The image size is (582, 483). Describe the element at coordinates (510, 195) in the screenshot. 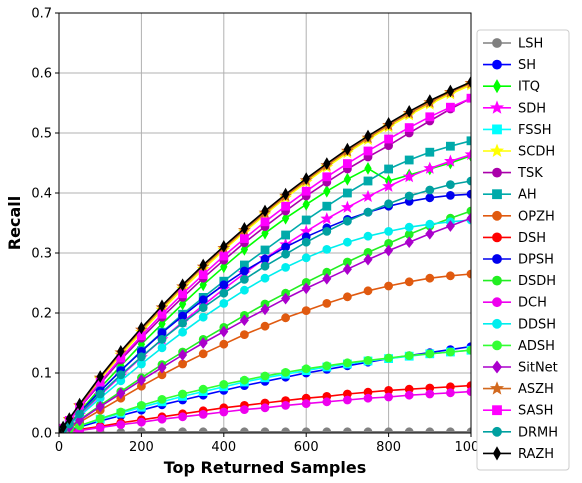

I see `legend-entry-ah: AH` at that location.